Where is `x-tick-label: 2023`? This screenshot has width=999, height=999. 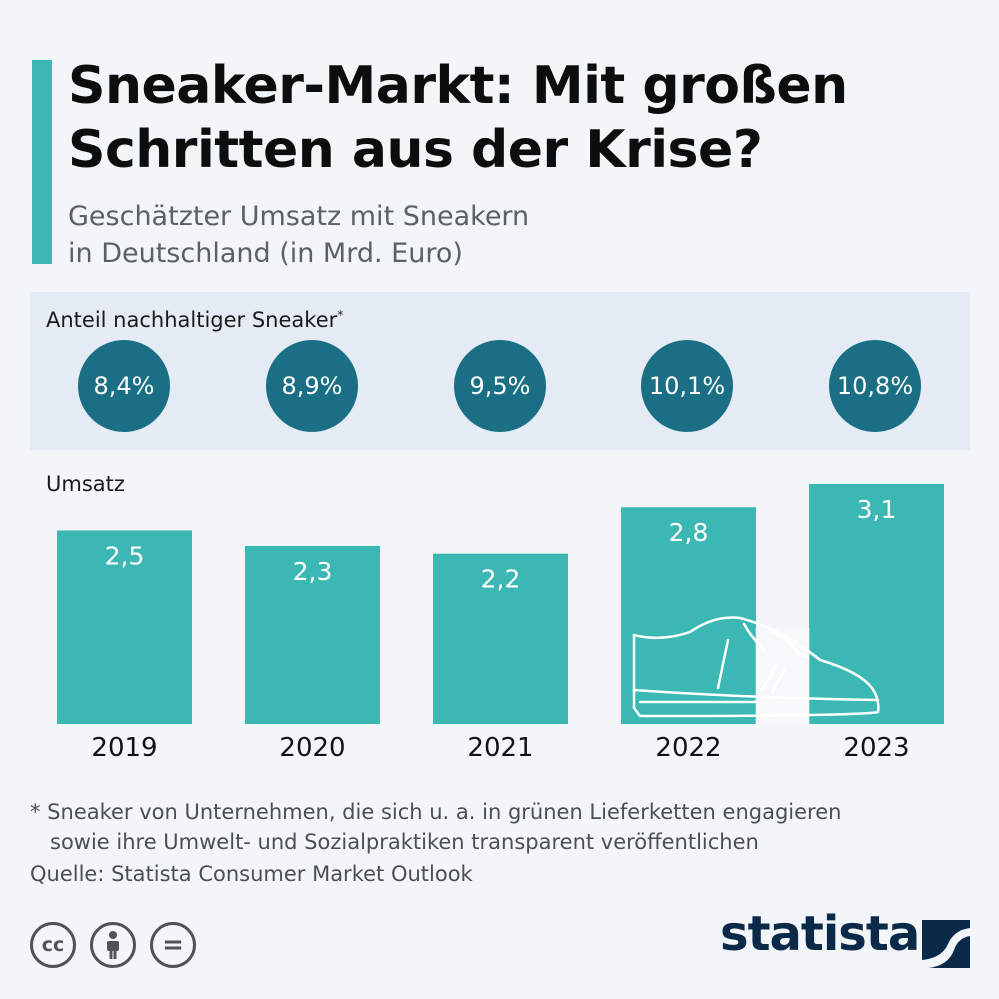
x-tick-label: 2023 is located at coordinates (876, 748).